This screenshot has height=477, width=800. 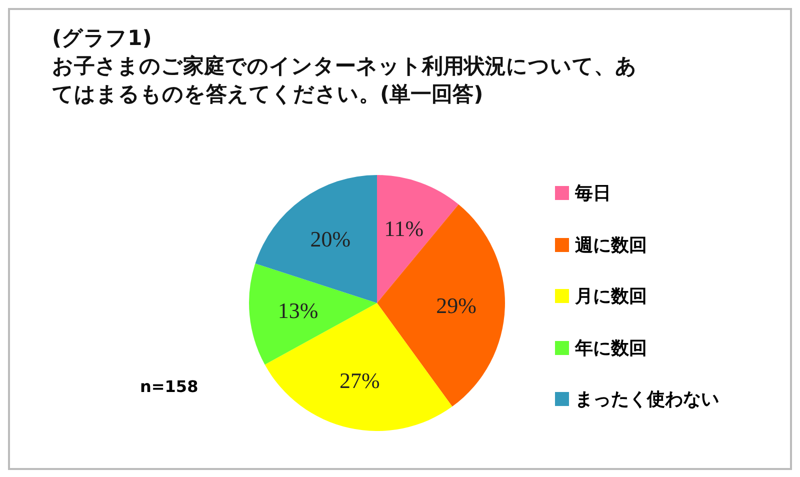 I want to click on data-label: 27%, so click(x=360, y=380).